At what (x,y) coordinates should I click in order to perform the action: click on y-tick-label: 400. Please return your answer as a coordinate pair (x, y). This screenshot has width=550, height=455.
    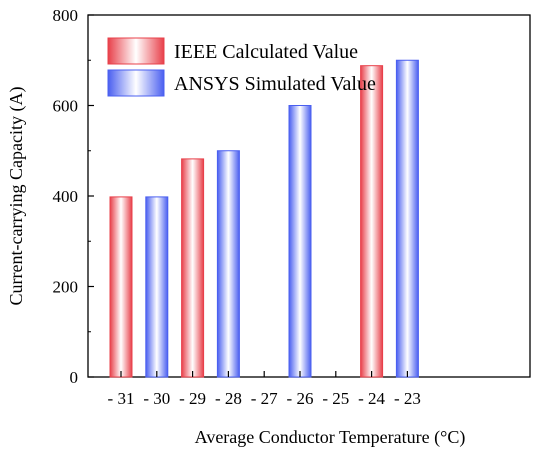
    Looking at the image, I should click on (66, 196).